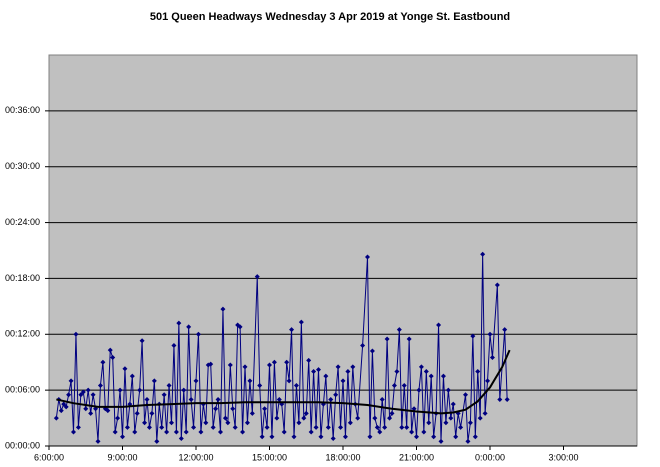  What do you see at coordinates (22, 390) in the screenshot?
I see `y-tick-label: 00:06:00` at bounding box center [22, 390].